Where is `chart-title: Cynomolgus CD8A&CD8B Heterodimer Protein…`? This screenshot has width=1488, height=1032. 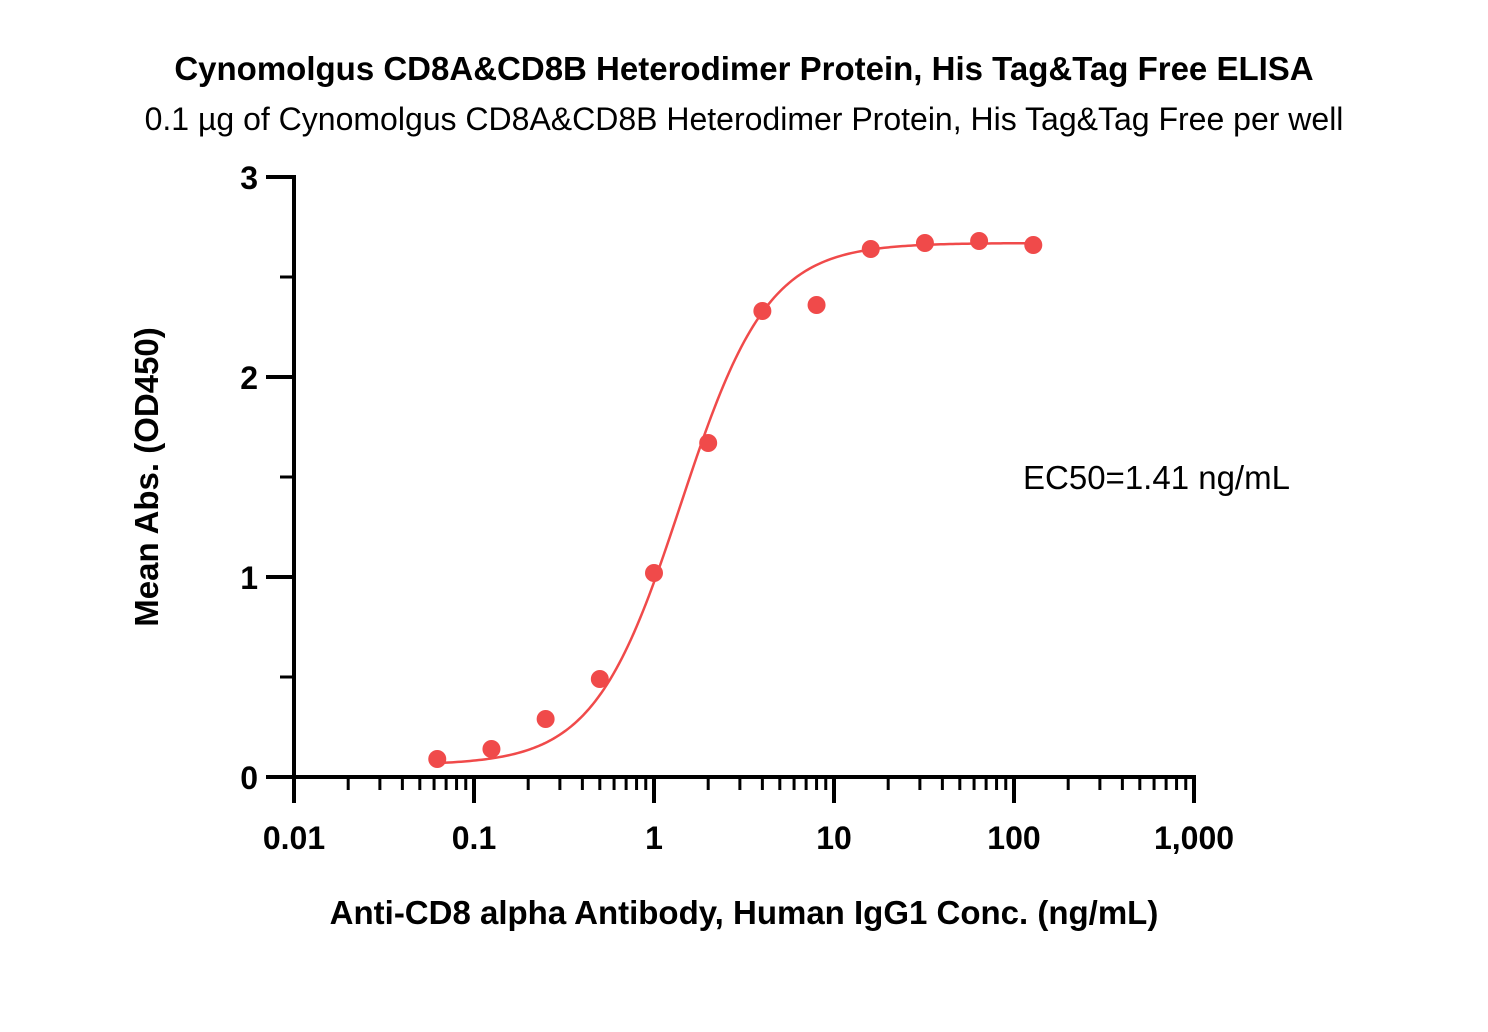 chart-title: Cynomolgus CD8A&CD8B Heterodimer Protein… is located at coordinates (743, 68).